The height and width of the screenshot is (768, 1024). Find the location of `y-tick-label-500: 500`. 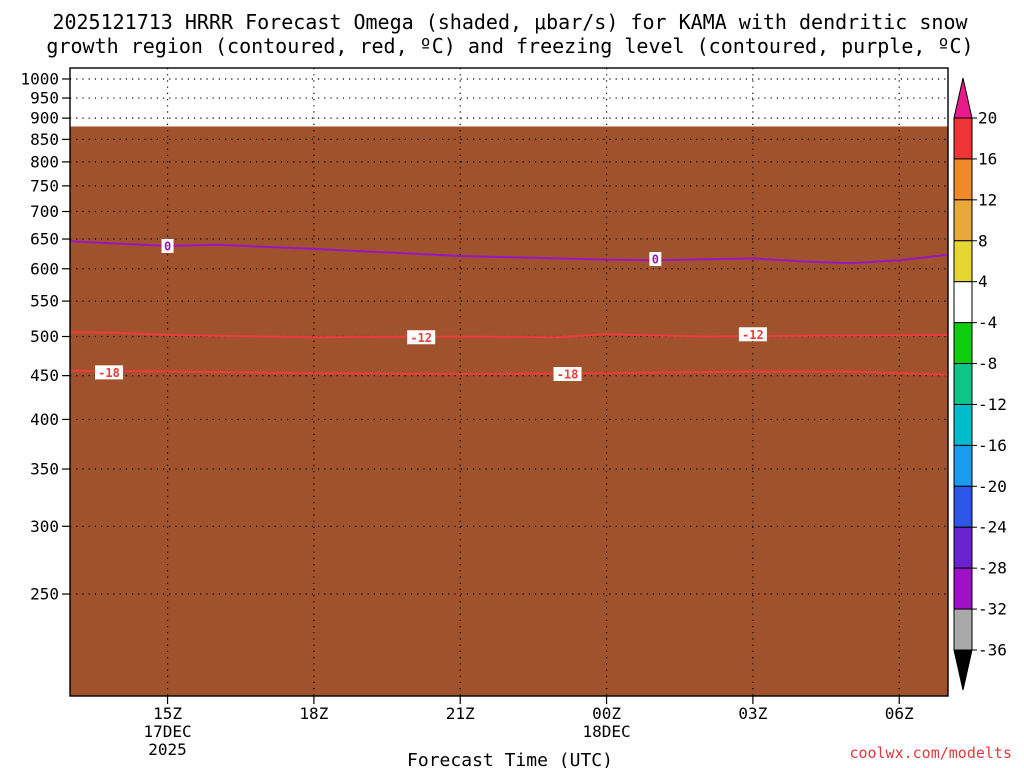

y-tick-label-500: 500 is located at coordinates (44, 336).